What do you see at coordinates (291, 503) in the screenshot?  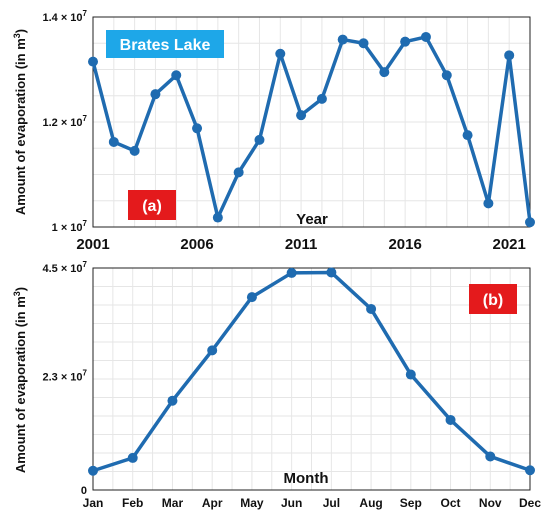 I see `panel-b-x-tick-label: Jun` at bounding box center [291, 503].